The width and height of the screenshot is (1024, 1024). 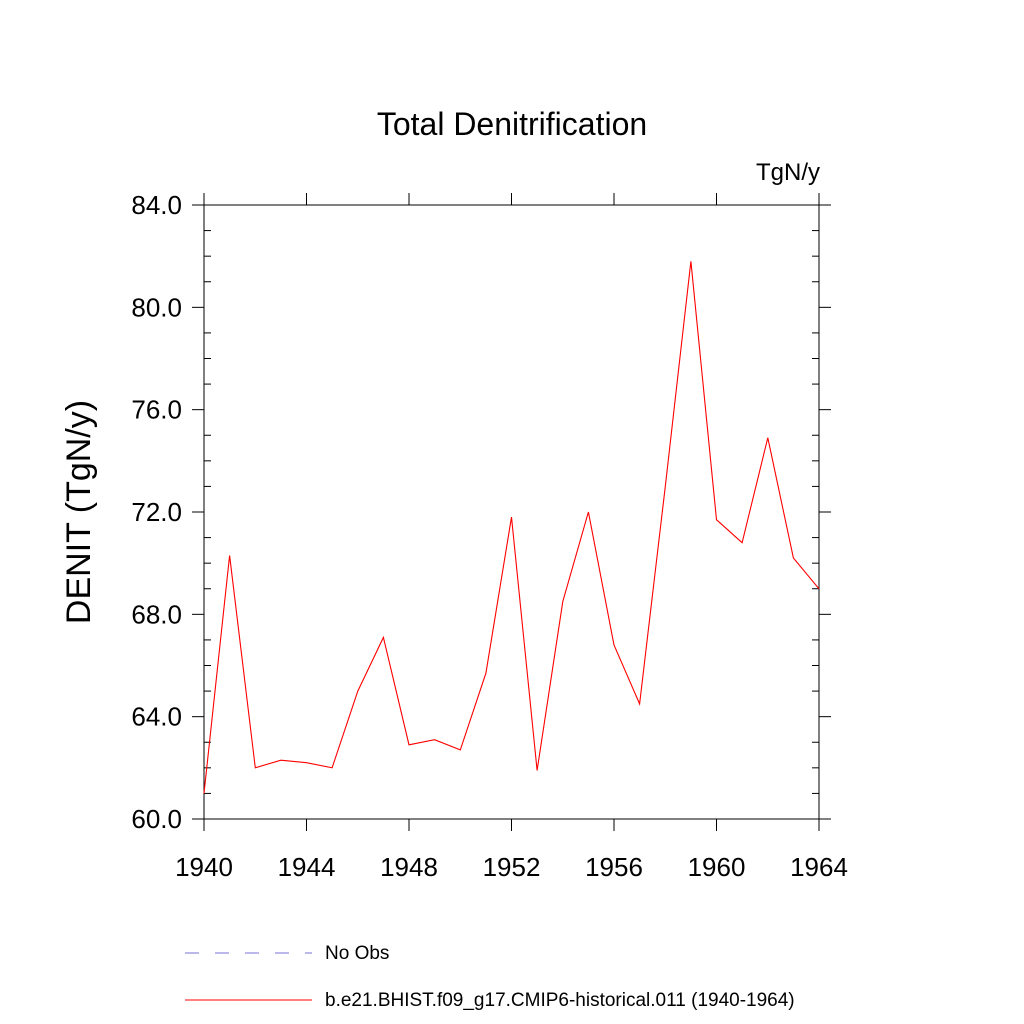 I want to click on x-tick-label: 1964, so click(x=819, y=867).